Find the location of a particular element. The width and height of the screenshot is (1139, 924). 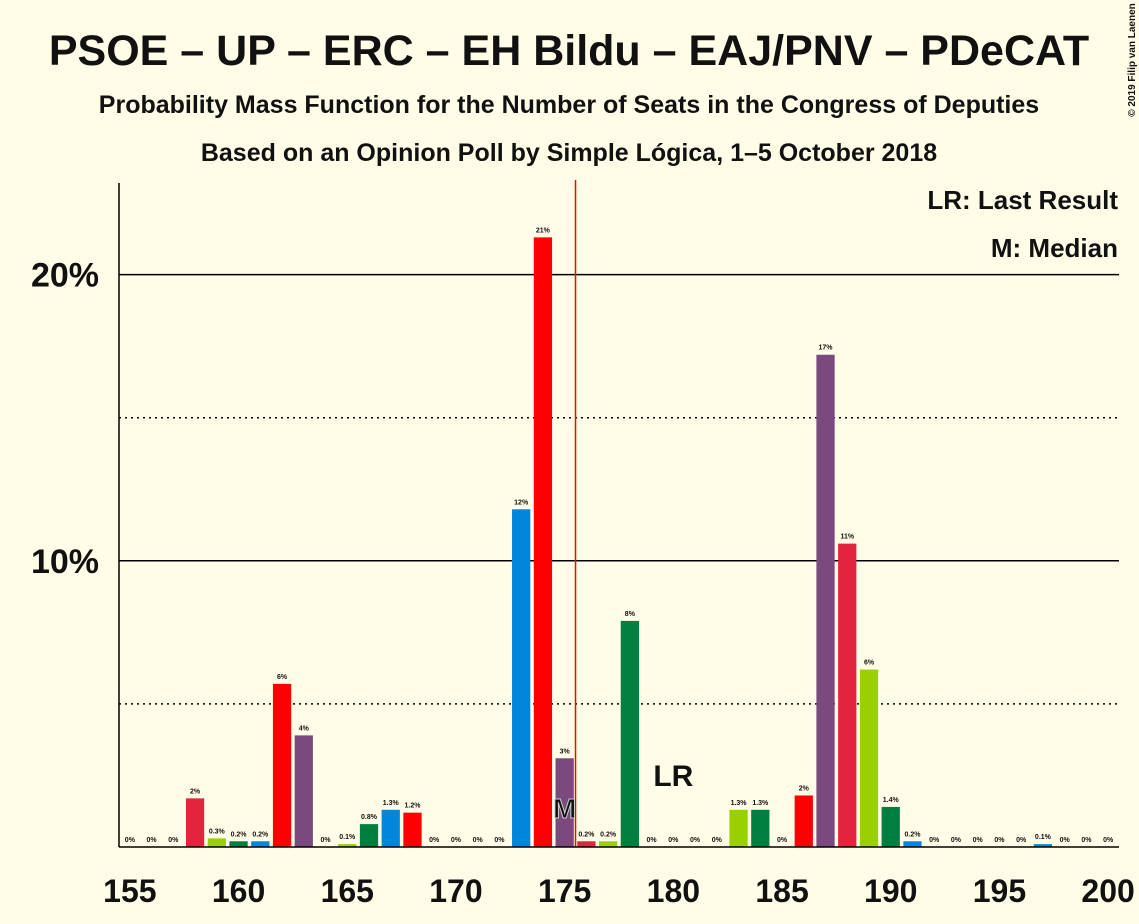

value-label: 1.2% is located at coordinates (412, 806).